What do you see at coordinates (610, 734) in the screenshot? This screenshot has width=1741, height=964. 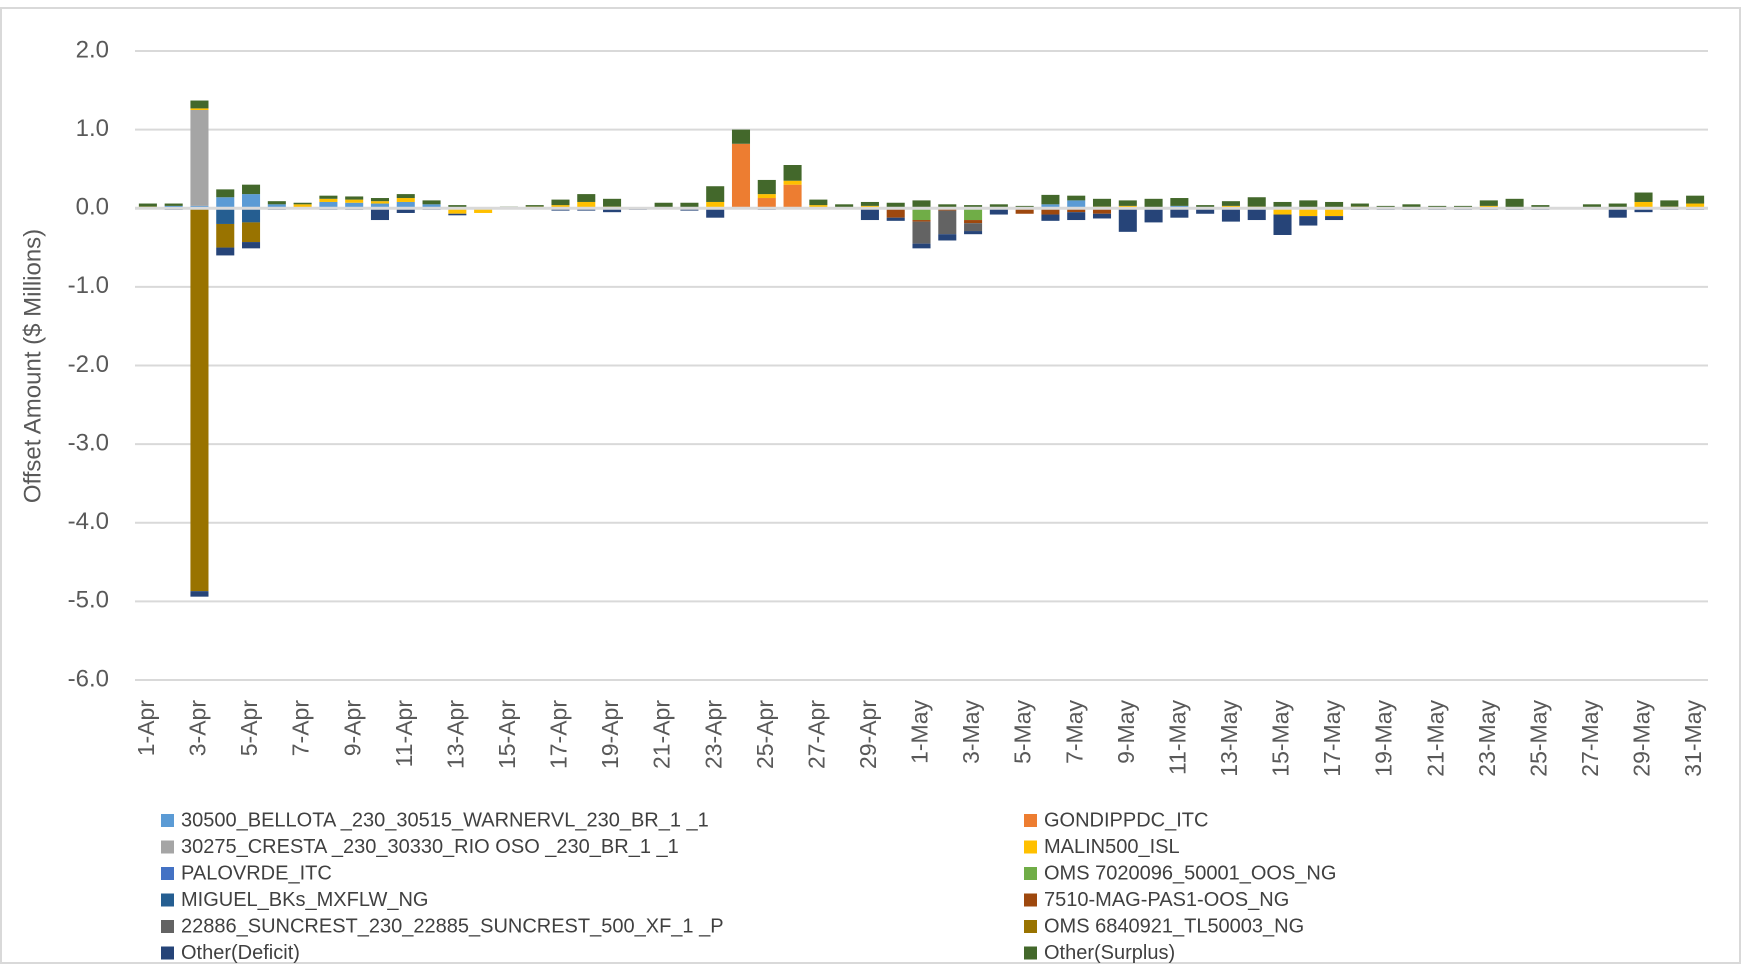 I see `x-tick-label: 19-Apr` at bounding box center [610, 734].